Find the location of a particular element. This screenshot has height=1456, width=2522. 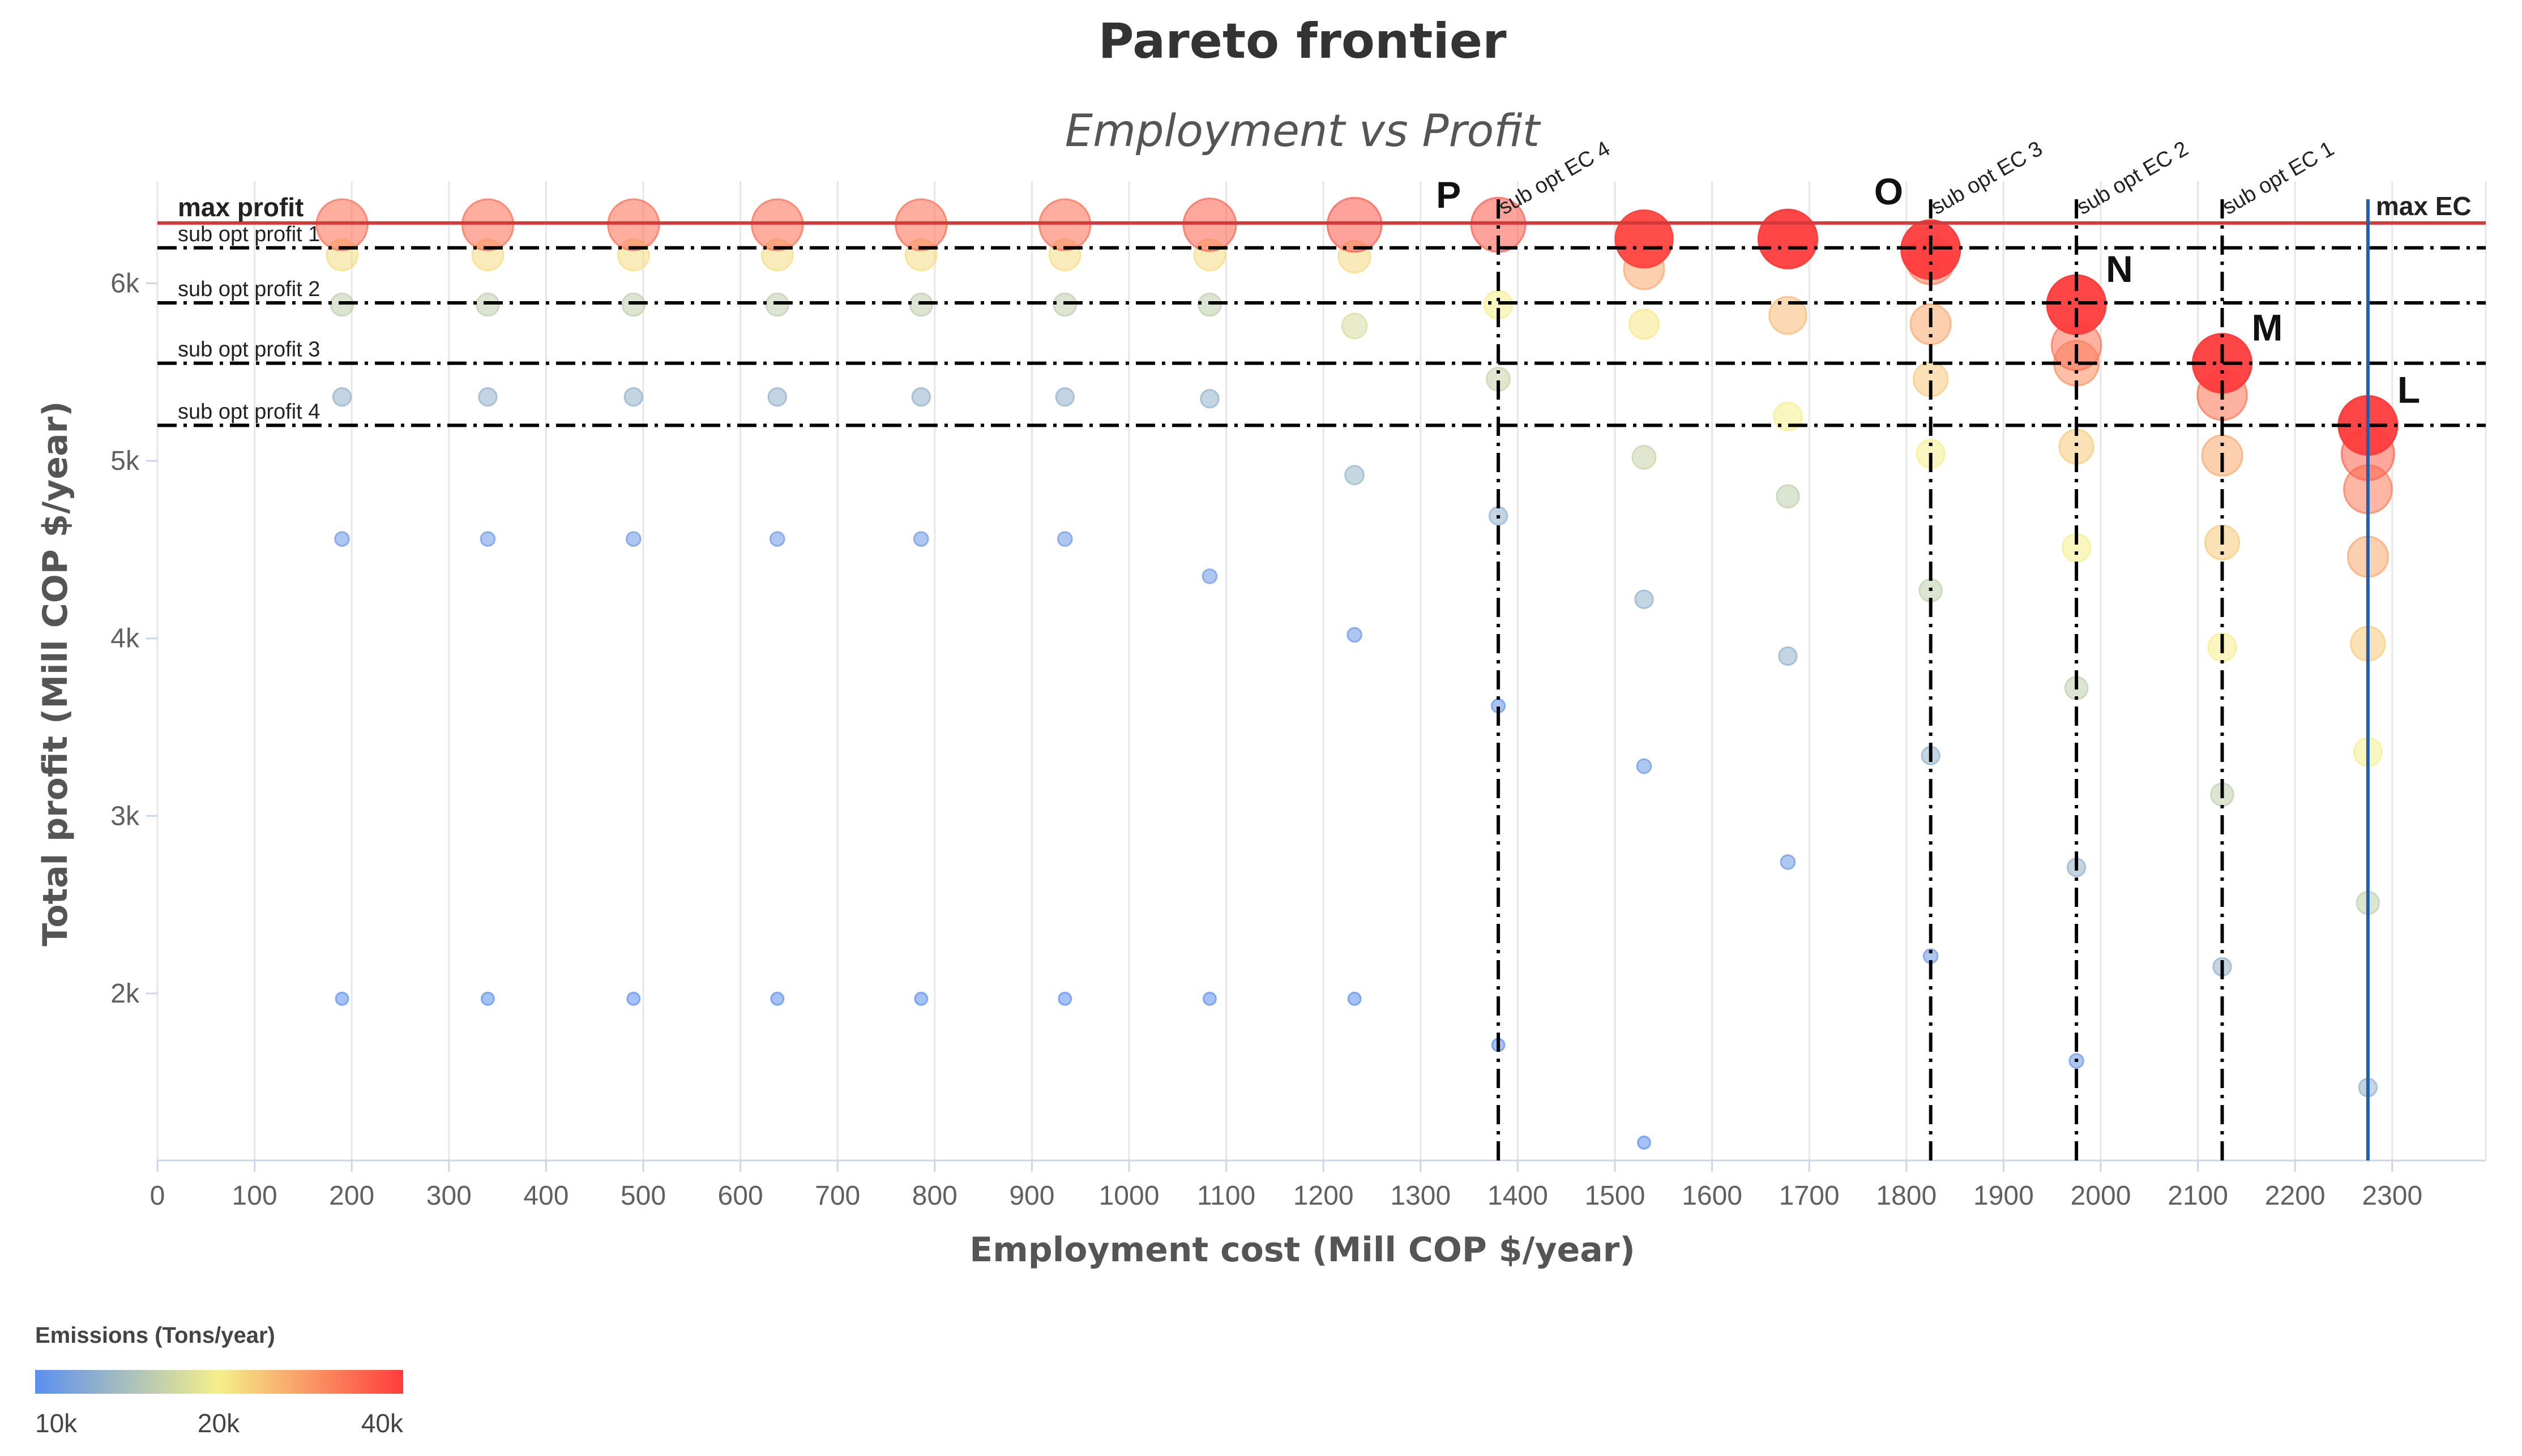

vertical-reference-label: max EC is located at coordinates (2424, 206).